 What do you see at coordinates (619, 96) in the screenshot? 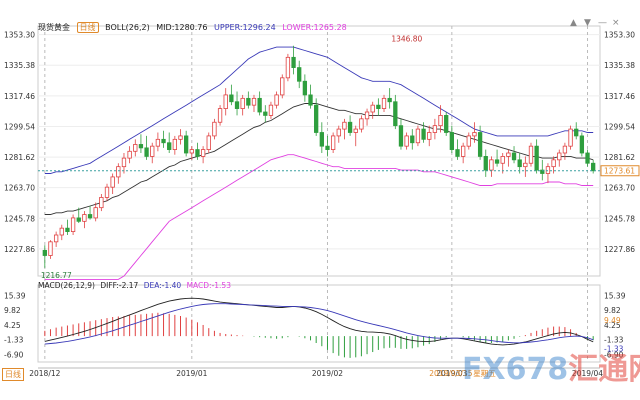
I see `y-tick-label-right: 1317.46` at bounding box center [619, 96].